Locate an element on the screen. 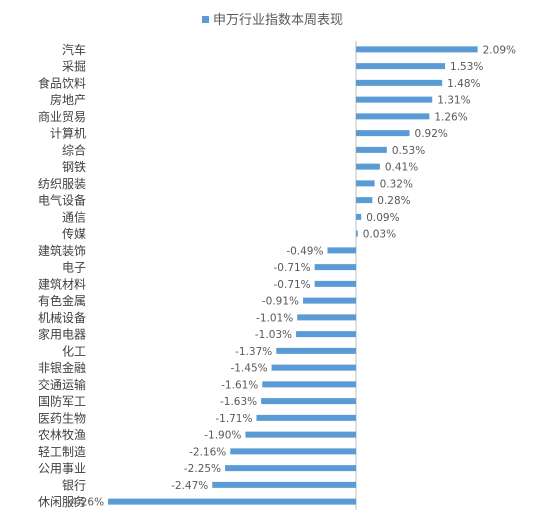 Image resolution: width=545 pixels, height=528 pixels. data-label: -4.26% is located at coordinates (85, 503).